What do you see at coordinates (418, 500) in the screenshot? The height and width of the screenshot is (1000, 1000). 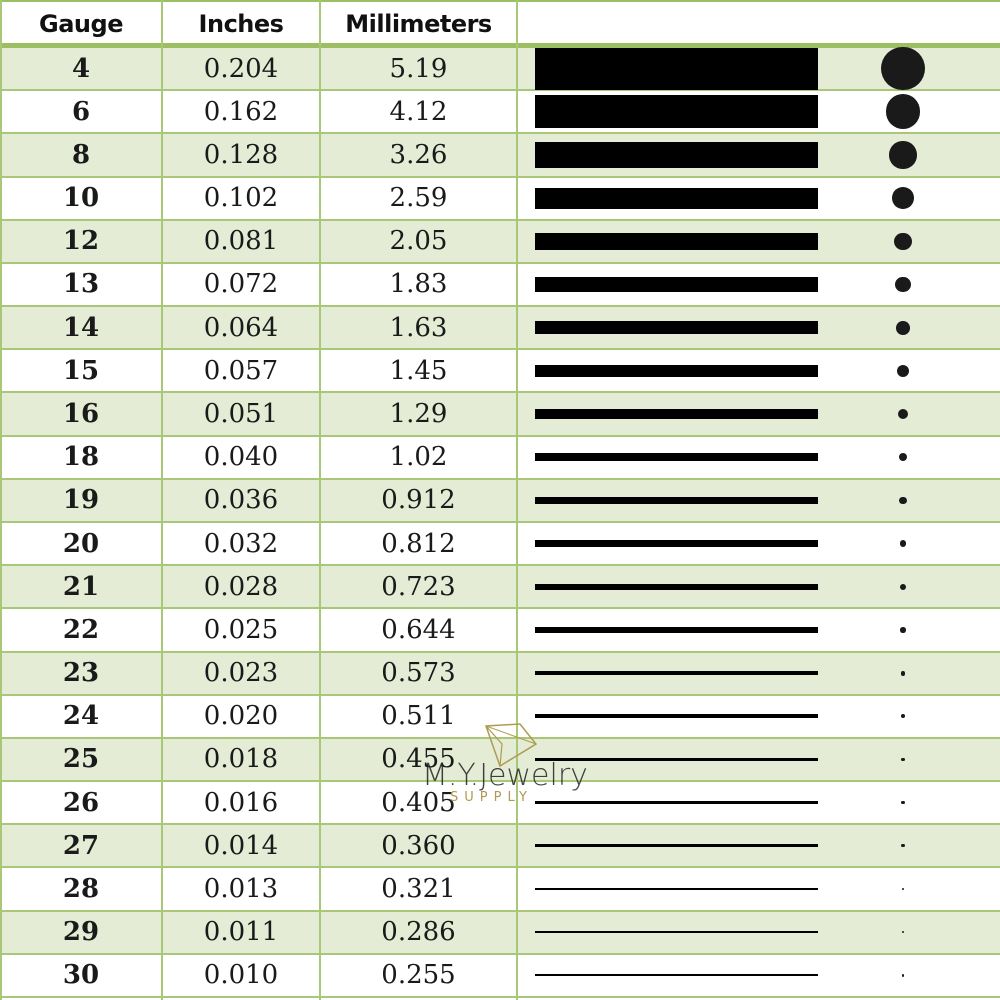 I see `millimeters-cell: 0.912` at bounding box center [418, 500].